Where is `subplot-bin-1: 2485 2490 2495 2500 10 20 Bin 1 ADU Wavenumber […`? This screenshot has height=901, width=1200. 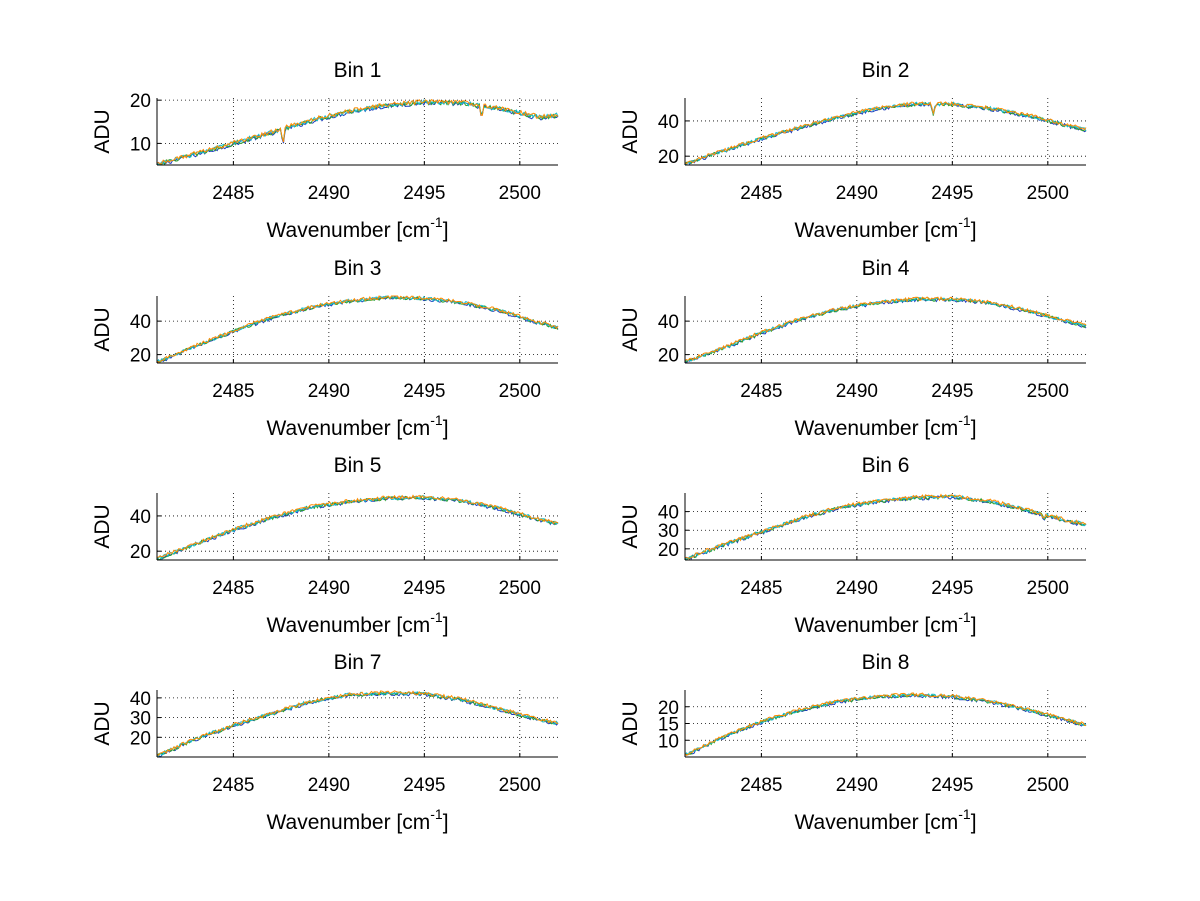
subplot-bin-1: 2485 2490 2495 2500 10 20 Bin 1 ADU Wavenumber [… is located at coordinates (325, 150).